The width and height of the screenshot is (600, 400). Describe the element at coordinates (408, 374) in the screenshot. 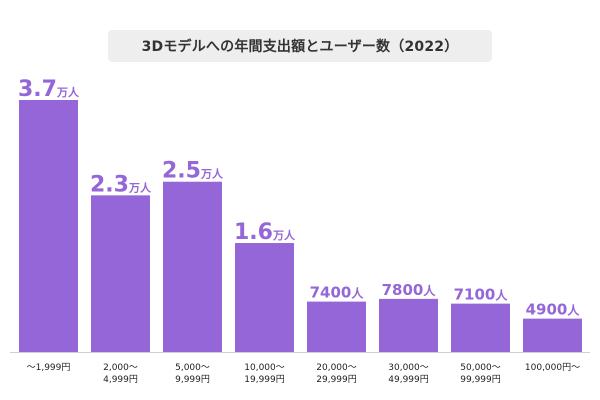

I see `x-tick-label-6: 30,000〜 49,999円` at that location.